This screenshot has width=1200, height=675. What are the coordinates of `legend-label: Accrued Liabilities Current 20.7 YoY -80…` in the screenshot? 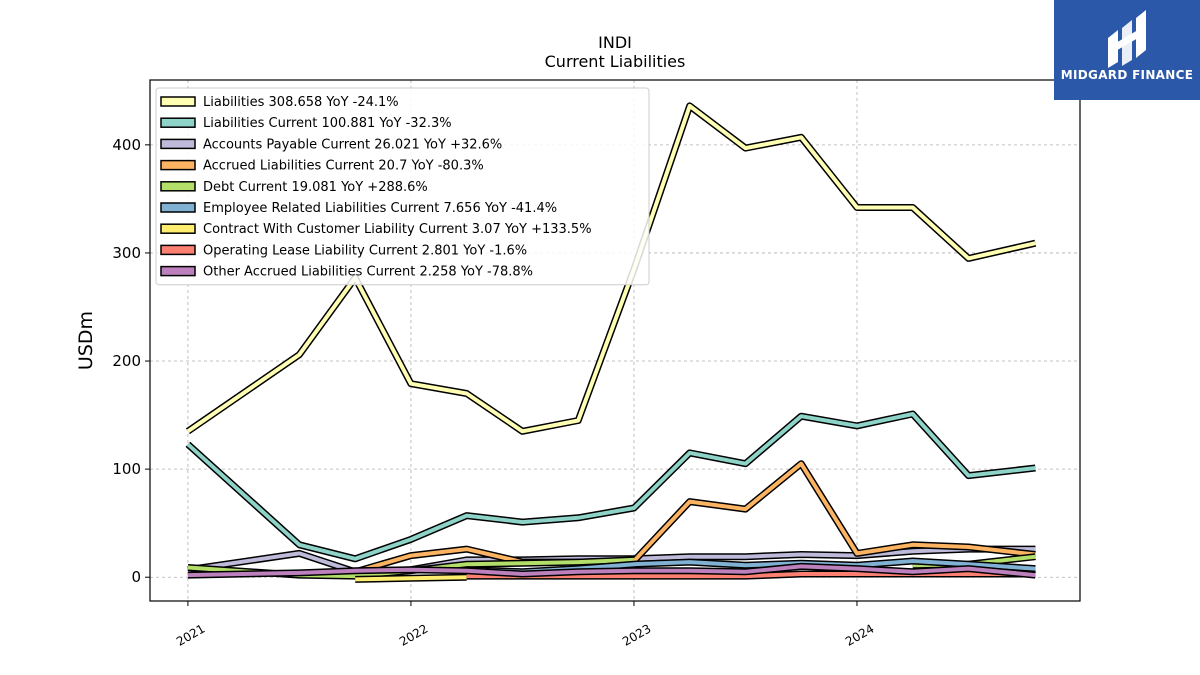 It's located at (343, 166).